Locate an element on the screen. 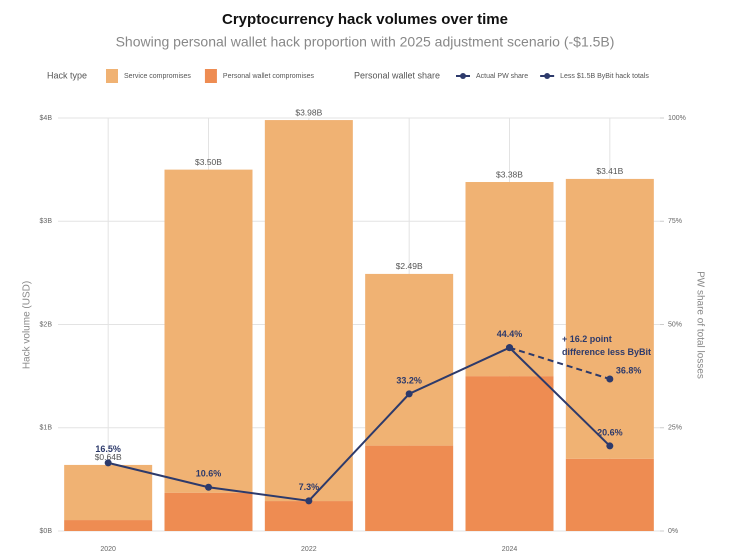 Image resolution: width=731 pixels, height=552 pixels. legend-title: Hack type is located at coordinates (67, 75).